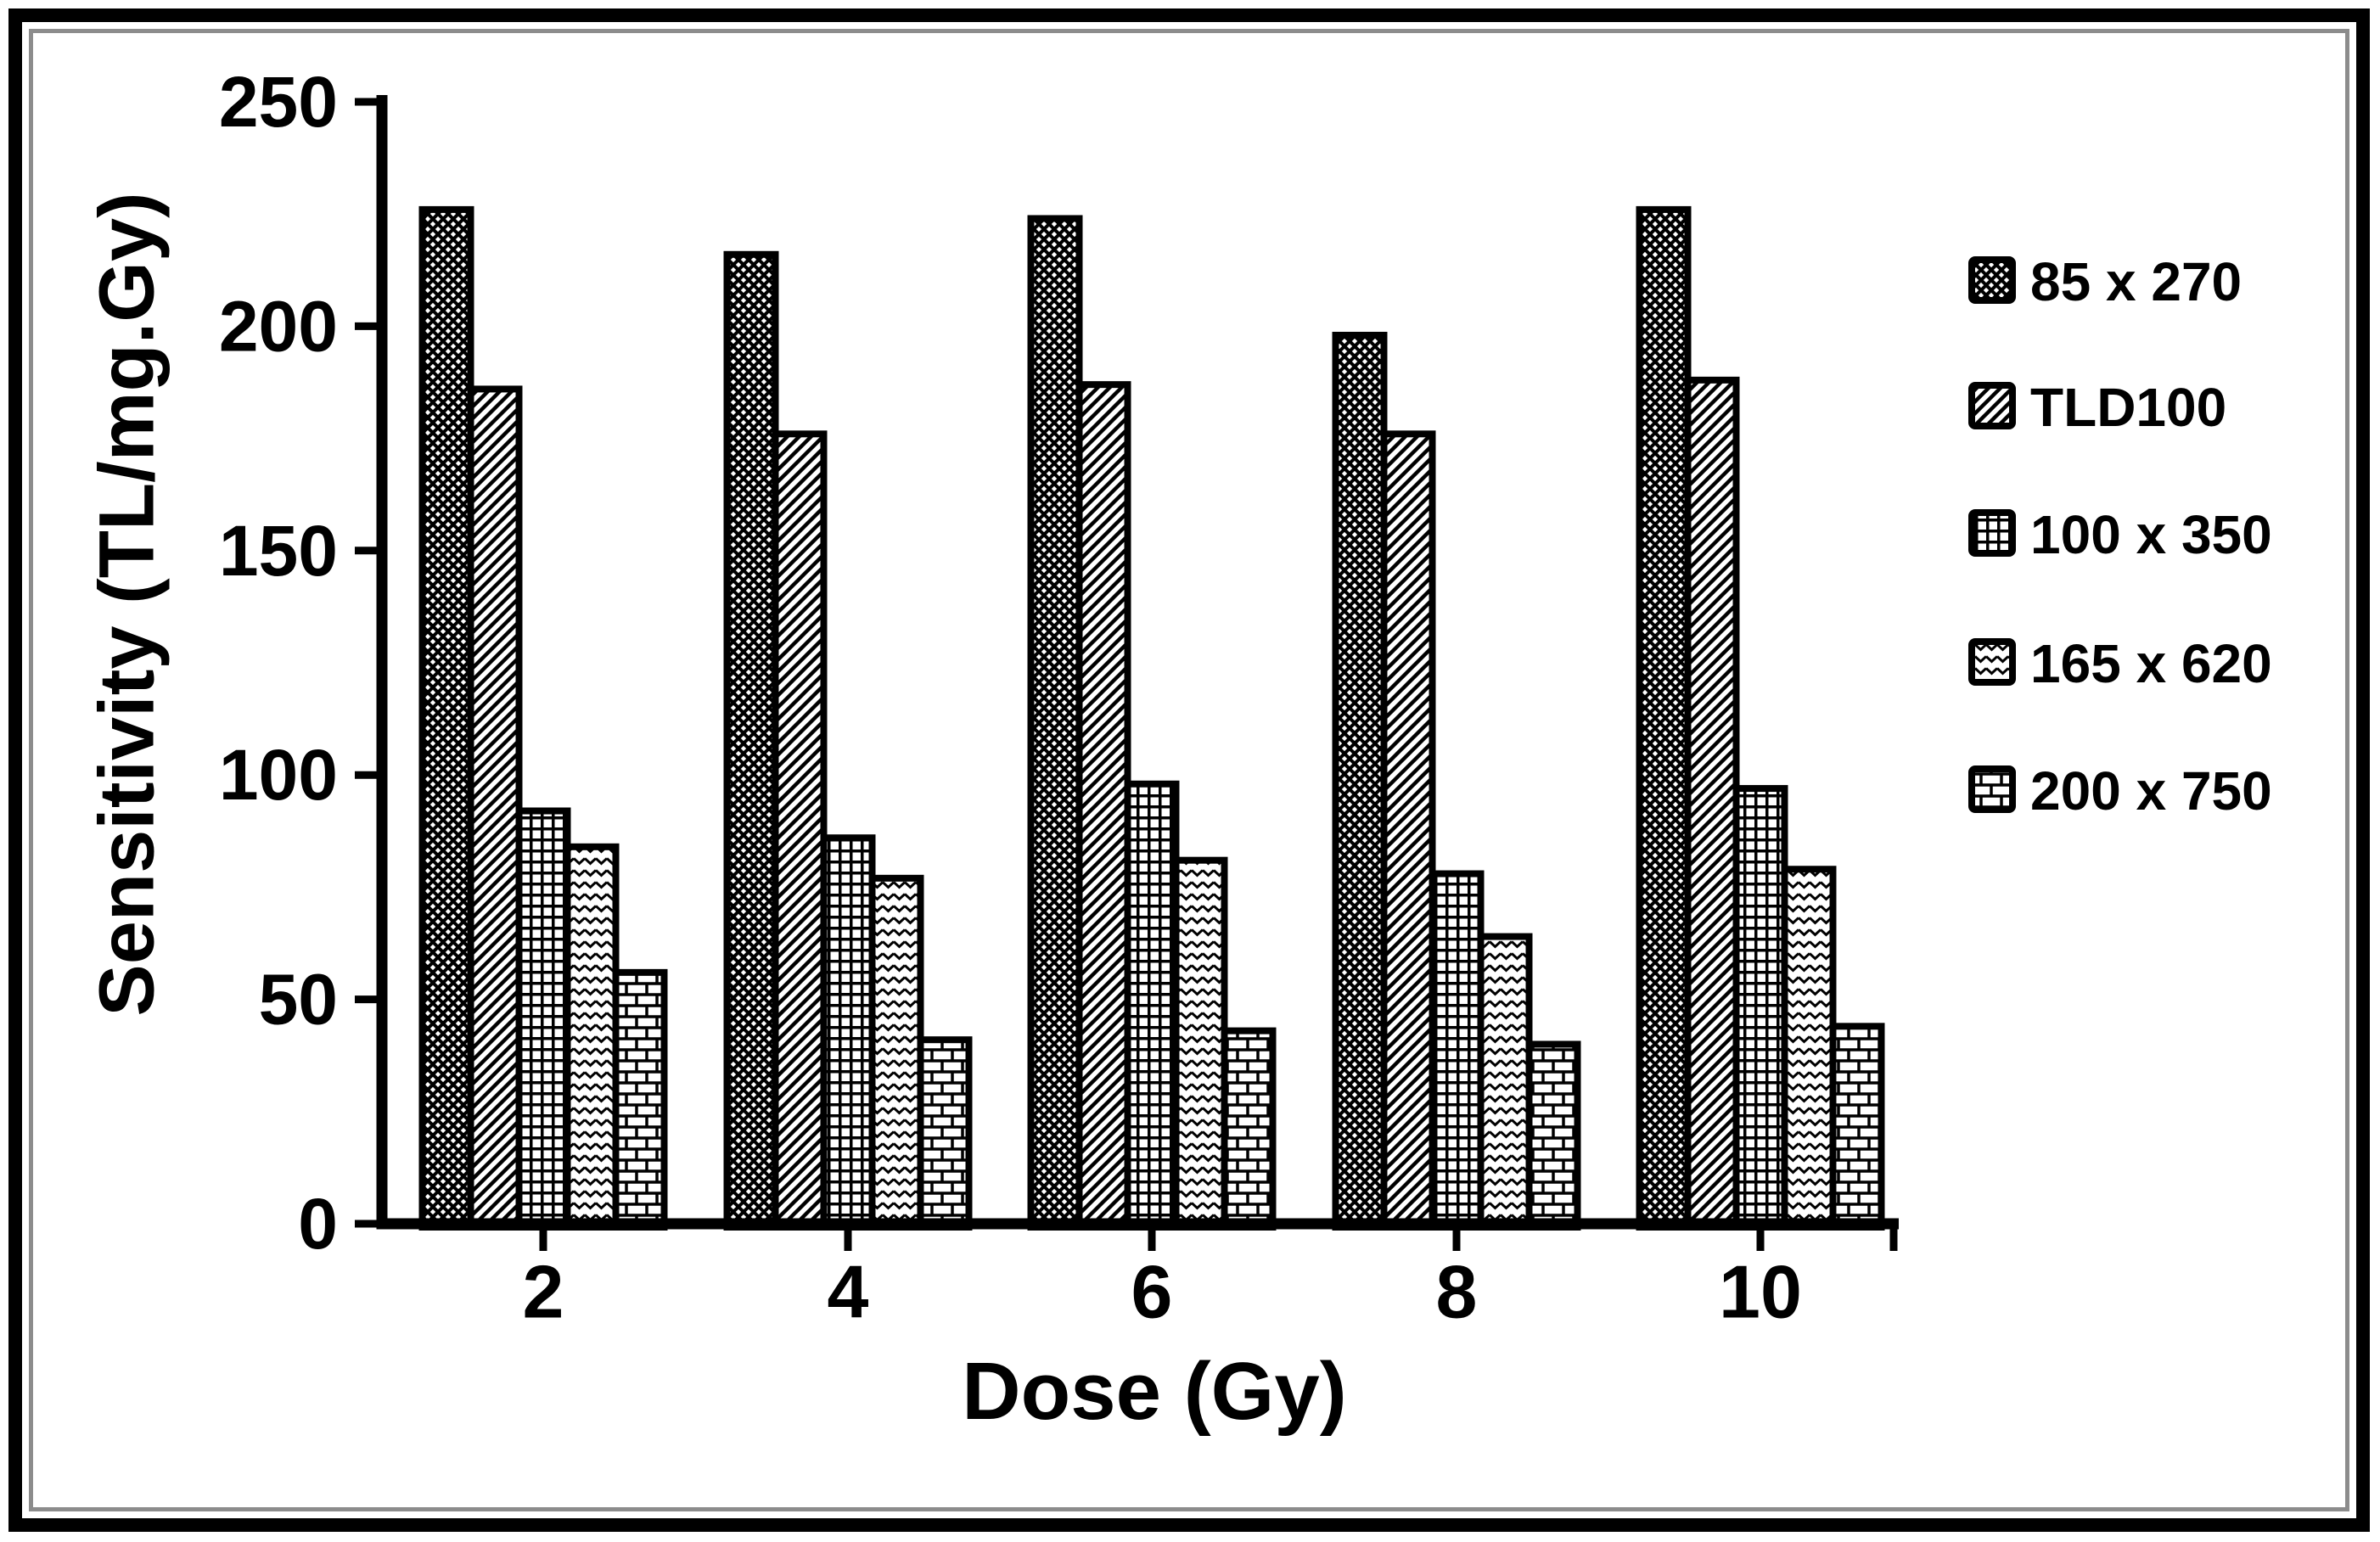 The image size is (2380, 1542). Describe the element at coordinates (1152, 1292) in the screenshot. I see `x-tick-label-6: 6` at that location.